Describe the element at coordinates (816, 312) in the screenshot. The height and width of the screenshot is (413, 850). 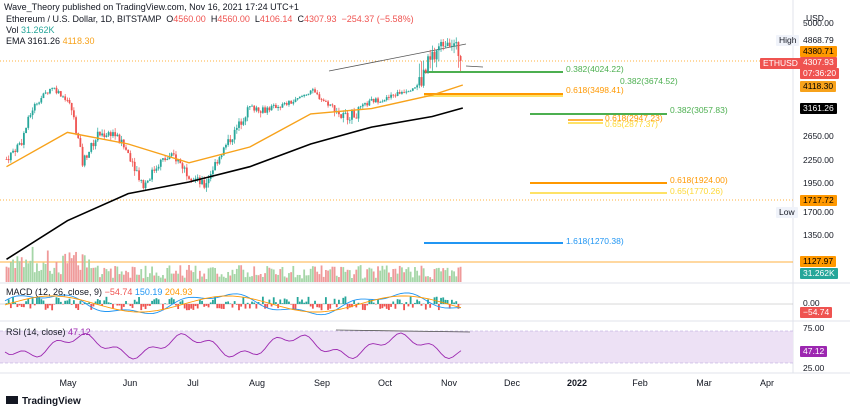
I see `macd-axis-tag: −54.74` at that location.